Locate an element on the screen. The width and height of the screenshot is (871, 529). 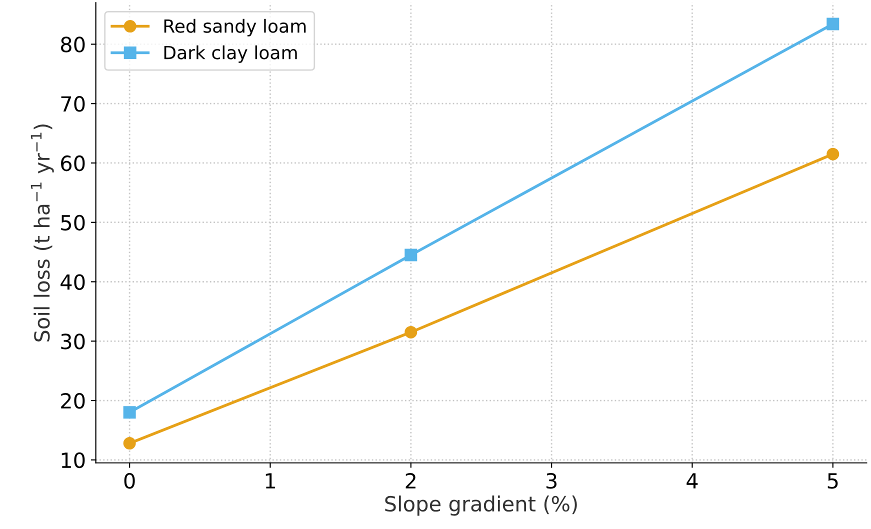
x-tick-label: 5 is located at coordinates (833, 481).